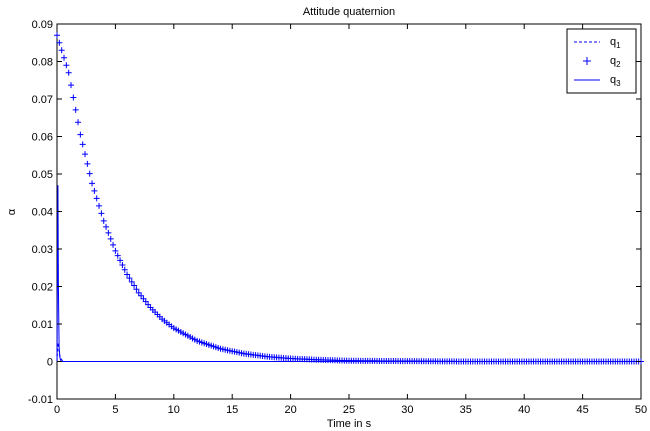 This screenshot has height=431, width=650. What do you see at coordinates (587, 61) in the screenshot?
I see `legend-swatch` at bounding box center [587, 61].